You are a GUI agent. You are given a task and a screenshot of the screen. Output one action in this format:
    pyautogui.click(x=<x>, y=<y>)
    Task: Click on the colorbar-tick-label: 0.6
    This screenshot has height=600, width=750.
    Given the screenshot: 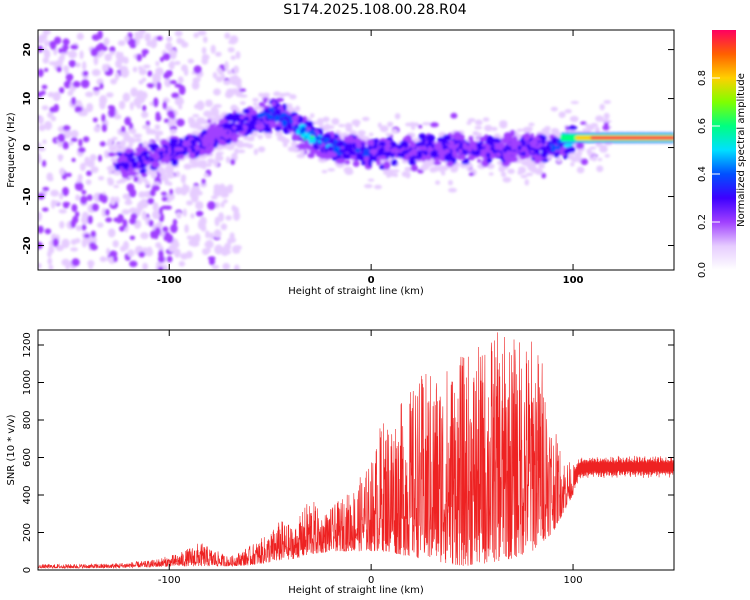 What is the action you would take?
    pyautogui.click(x=702, y=126)
    